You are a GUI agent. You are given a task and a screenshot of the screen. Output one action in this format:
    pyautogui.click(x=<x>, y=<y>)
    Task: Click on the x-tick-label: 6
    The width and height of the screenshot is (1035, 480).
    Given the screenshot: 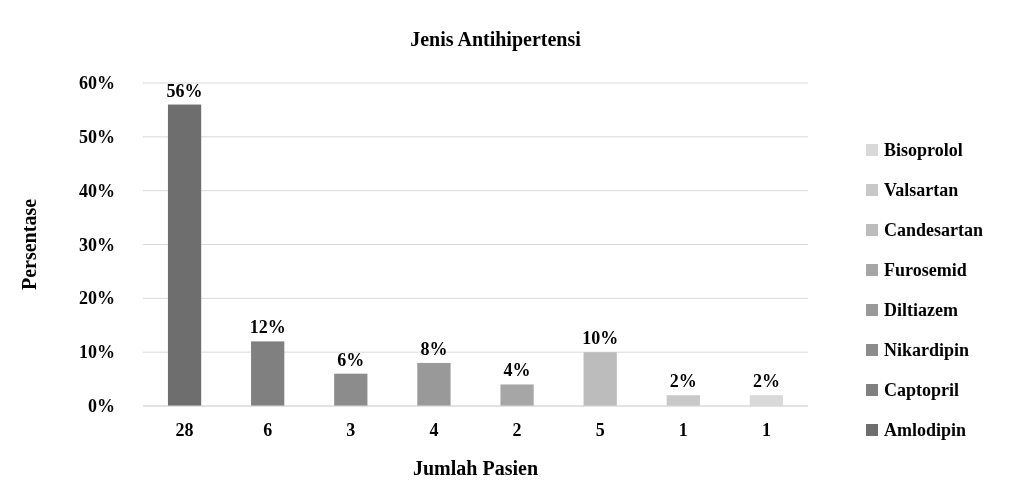 What is the action you would take?
    pyautogui.click(x=268, y=430)
    